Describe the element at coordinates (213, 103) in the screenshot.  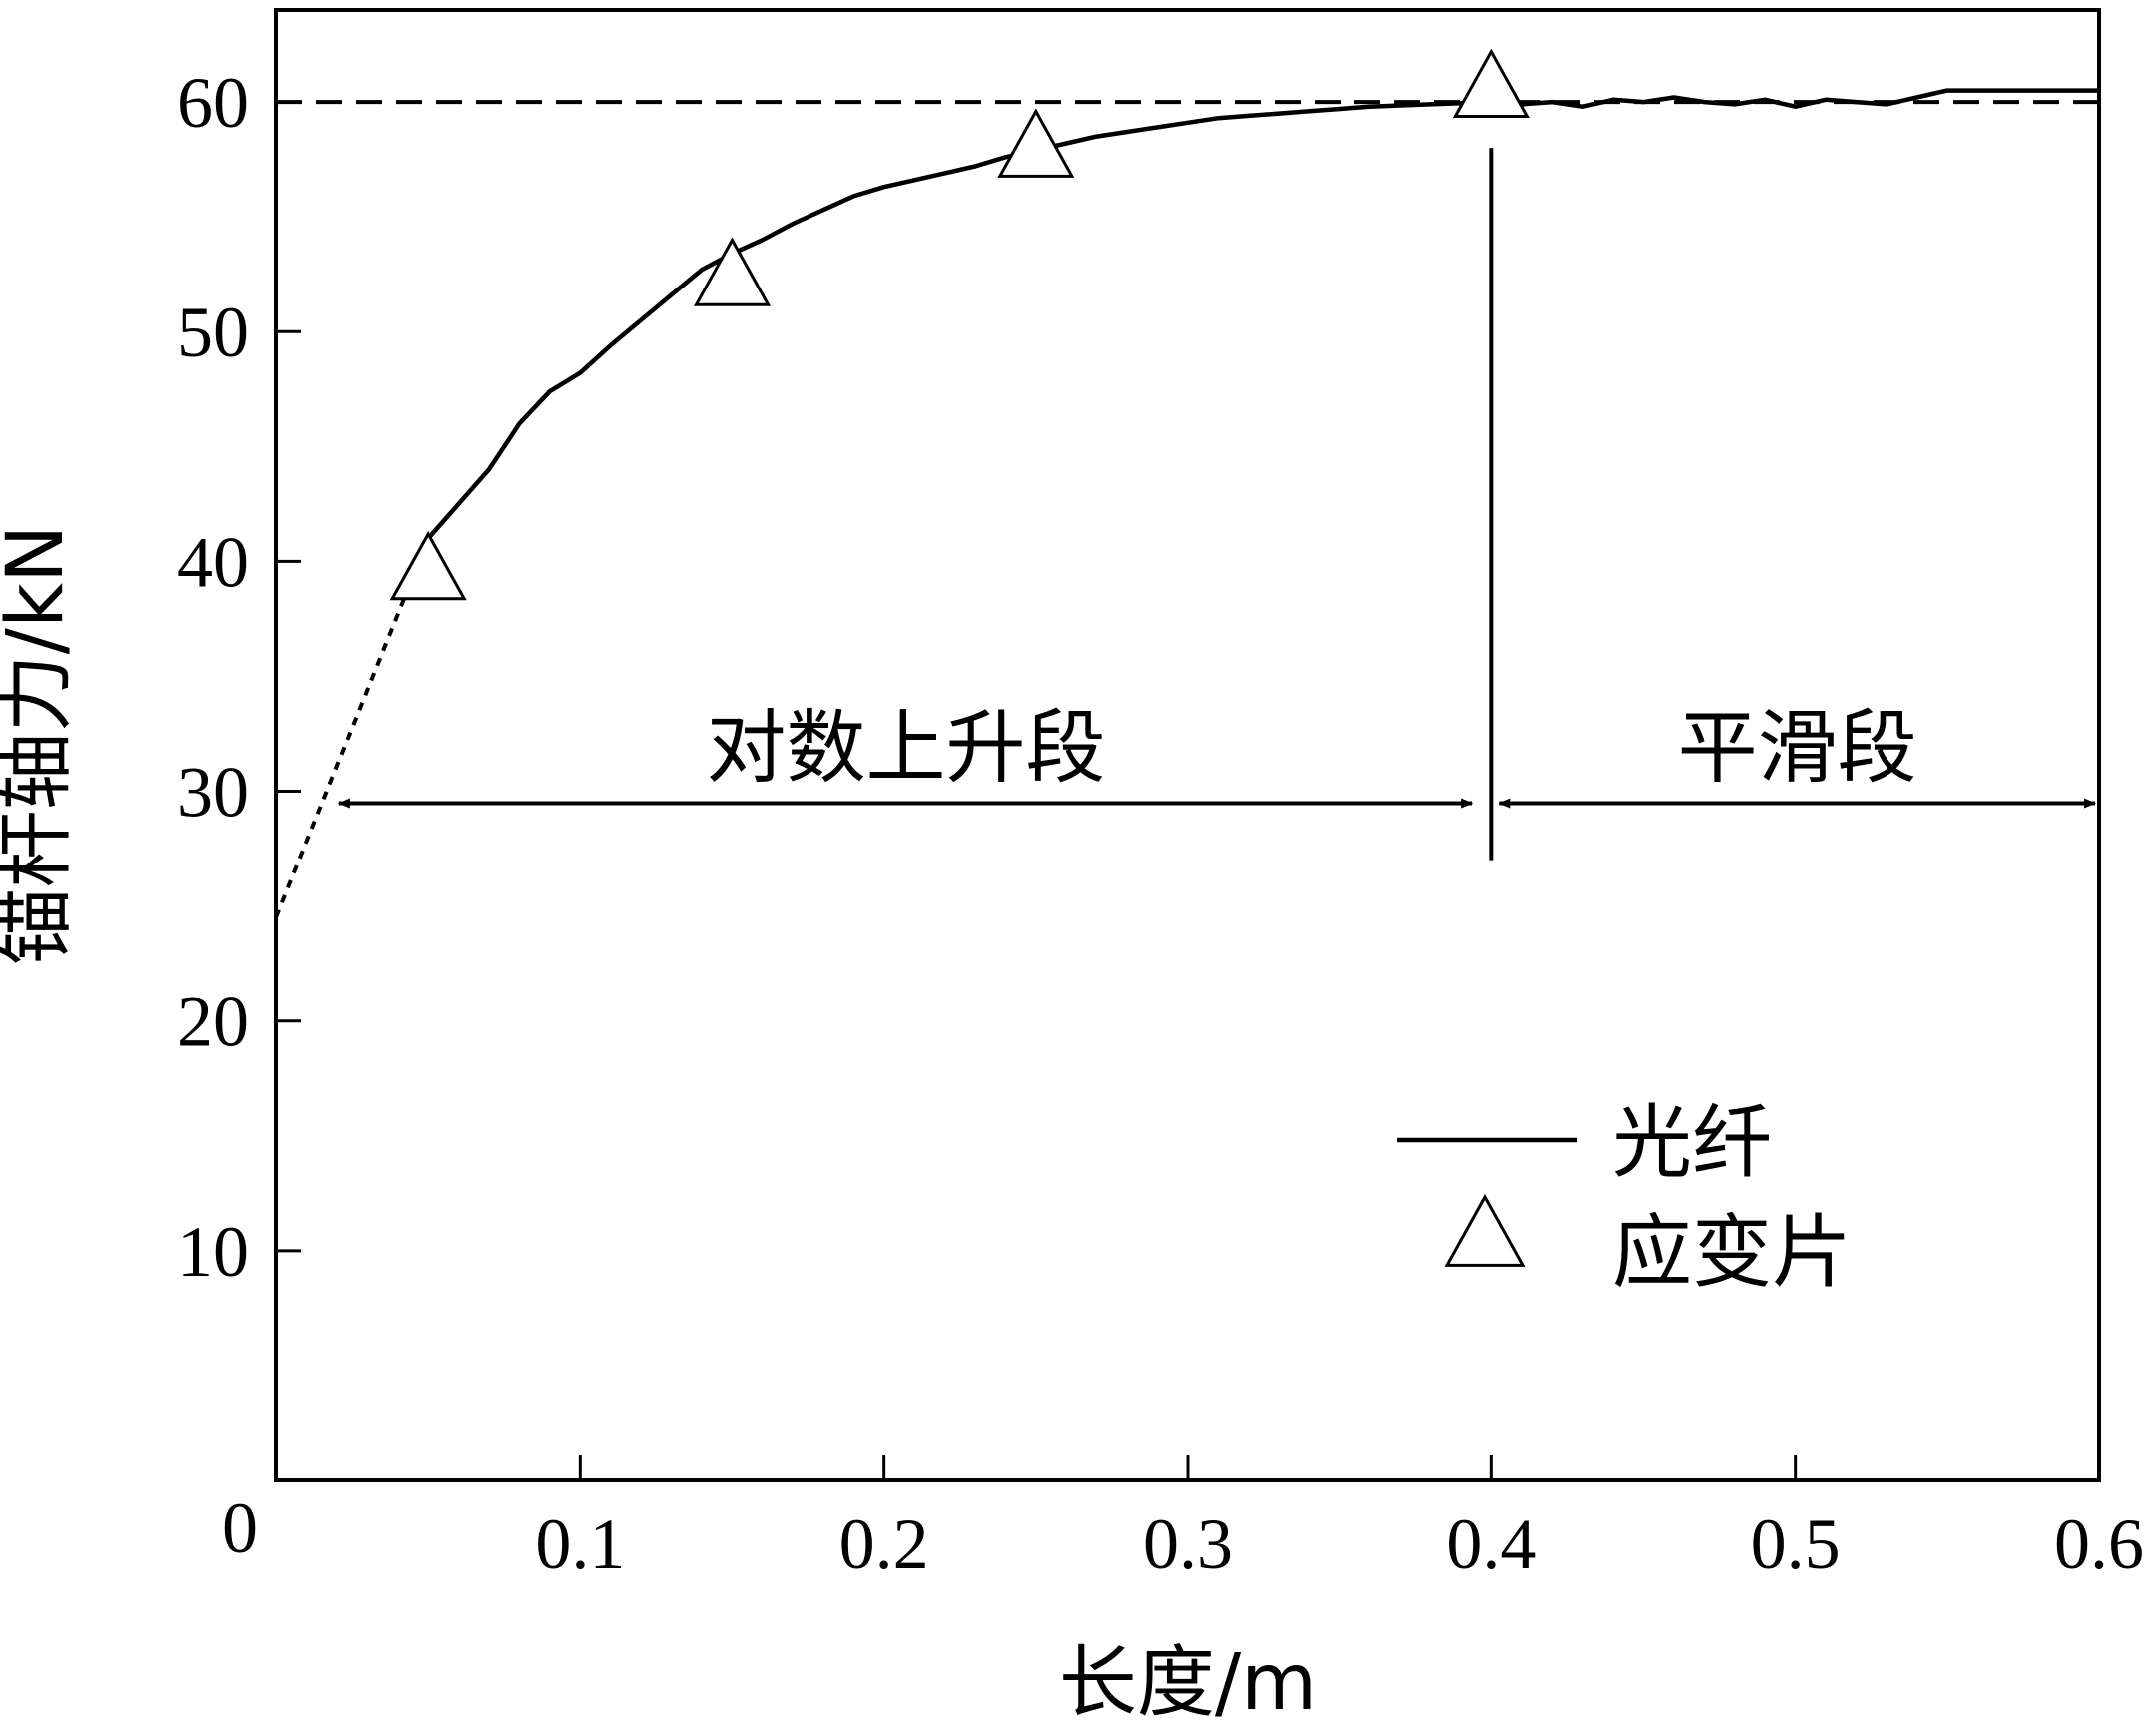
I see `y-tick-label: 60` at that location.